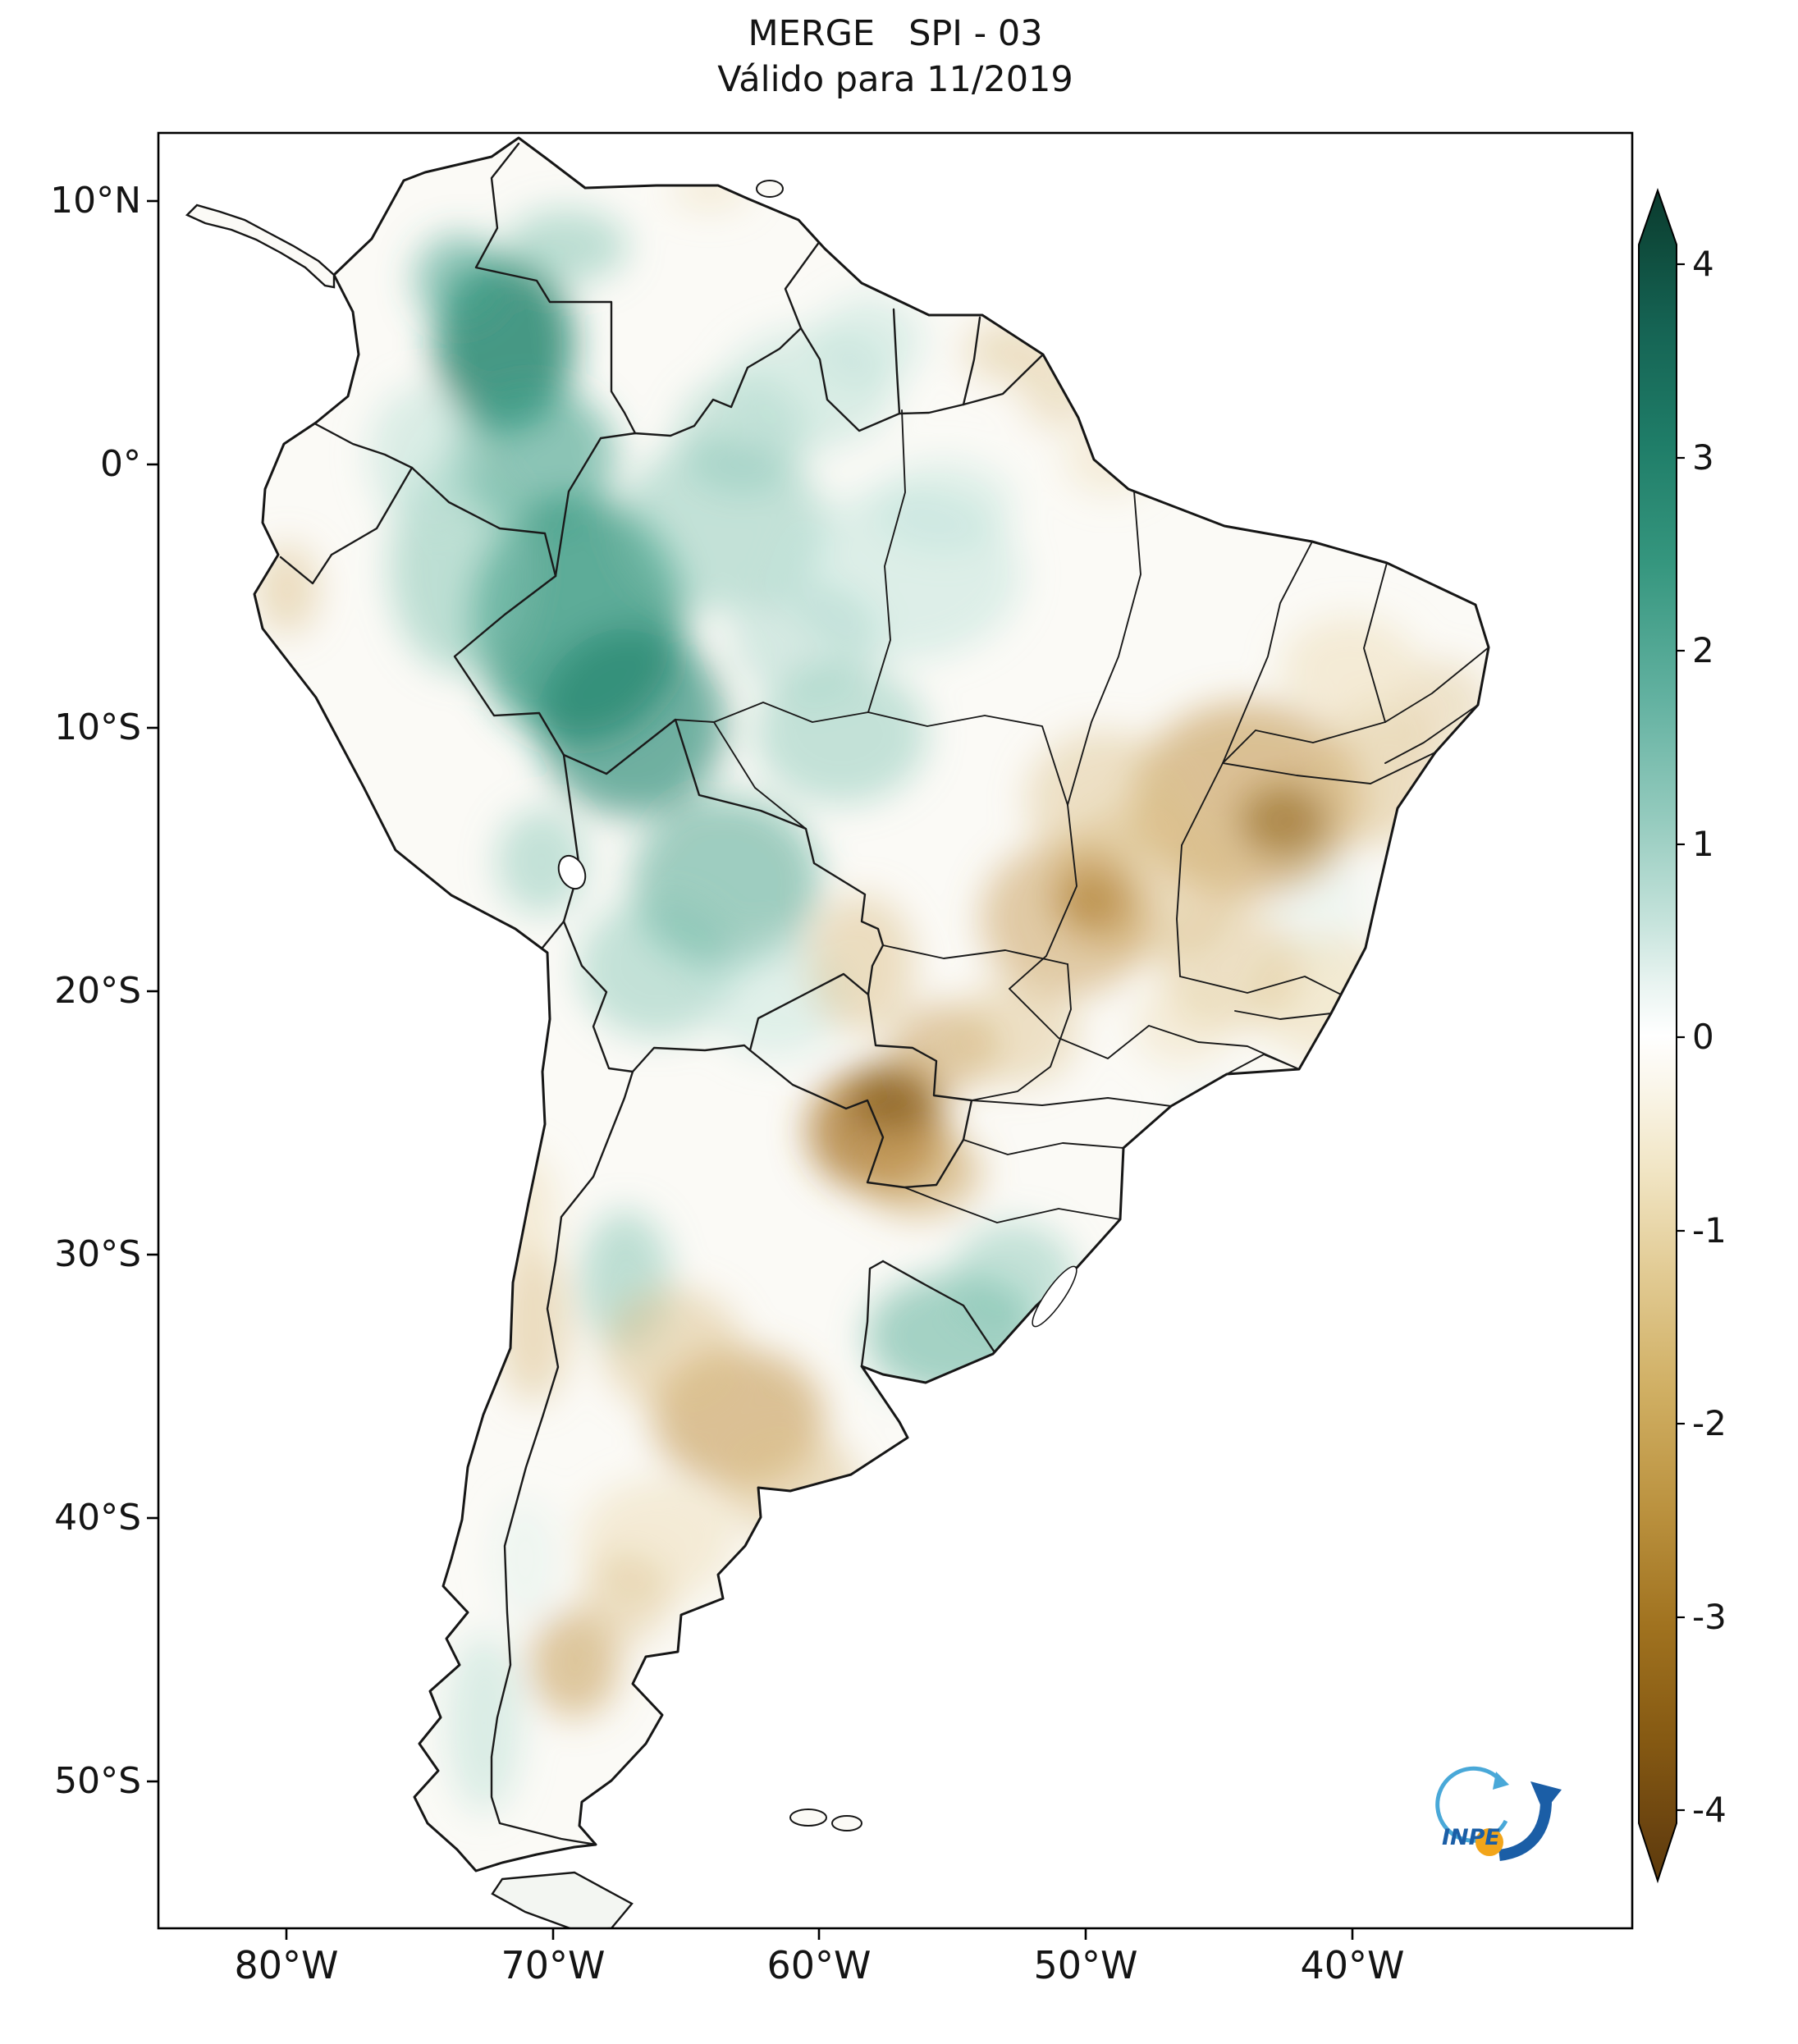 The image size is (1798, 2044). Describe the element at coordinates (808, 1818) in the screenshot. I see `falkland-island-west` at that location.